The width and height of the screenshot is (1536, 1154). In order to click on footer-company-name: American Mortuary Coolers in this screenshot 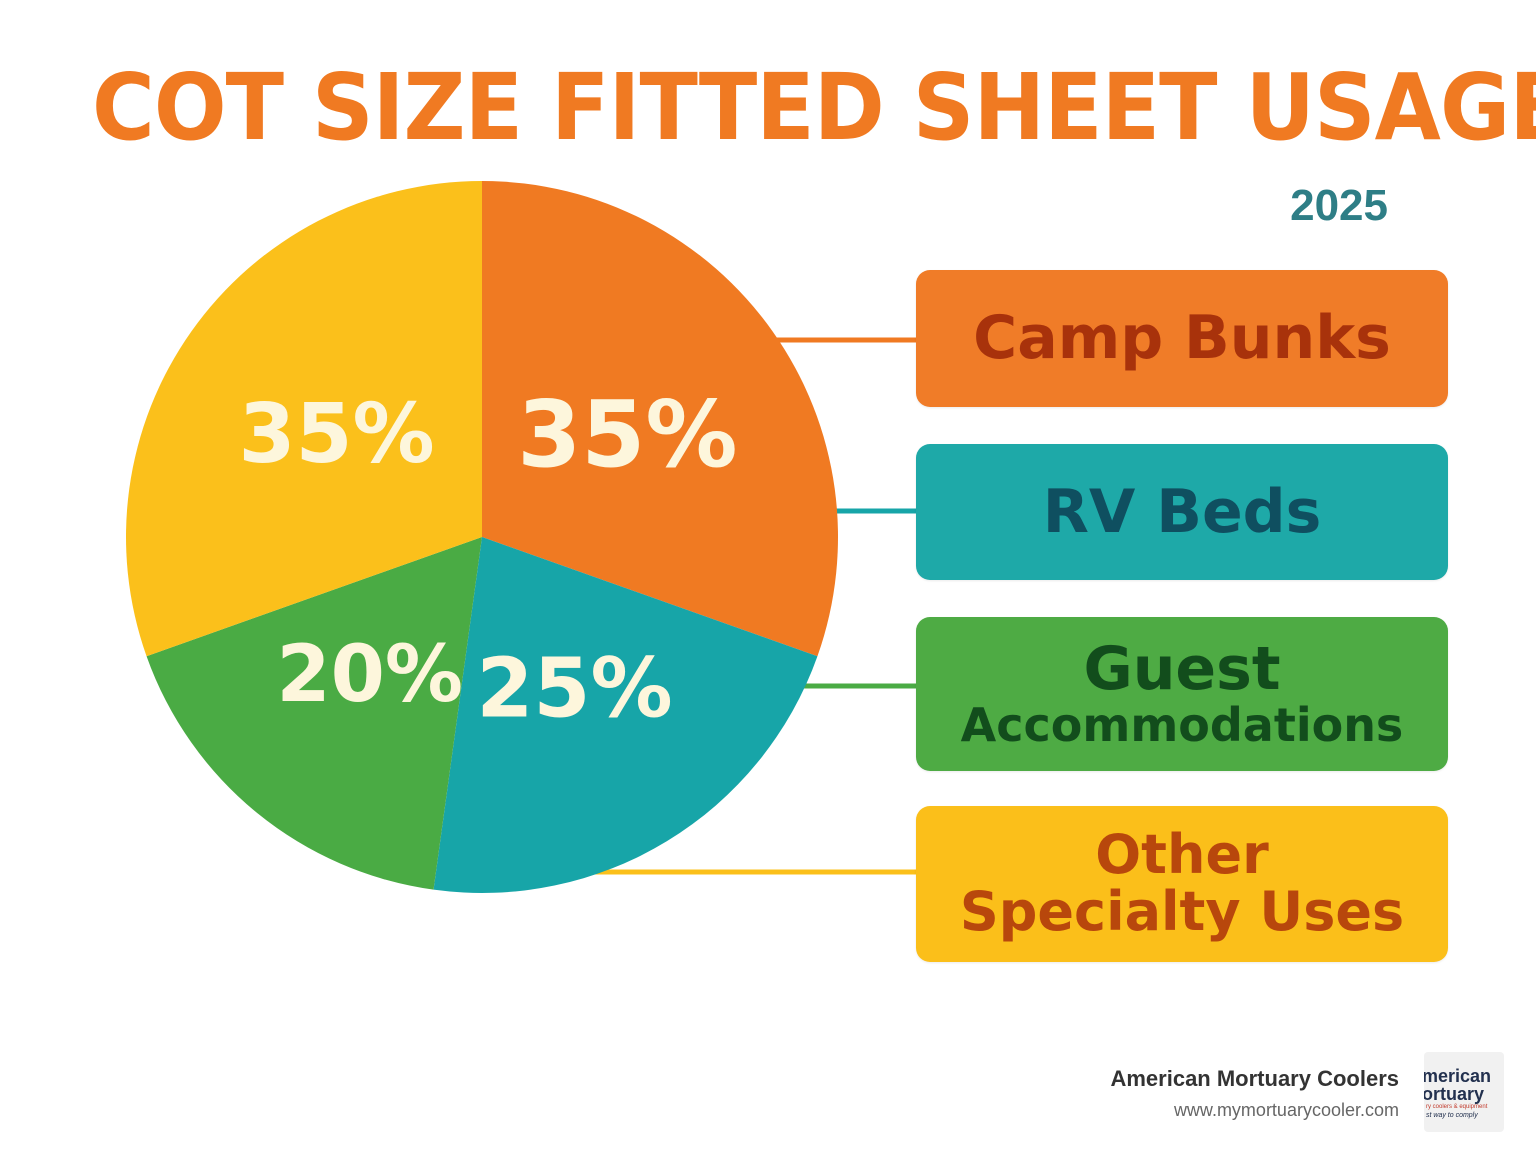, I will do `click(1254, 1078)`.